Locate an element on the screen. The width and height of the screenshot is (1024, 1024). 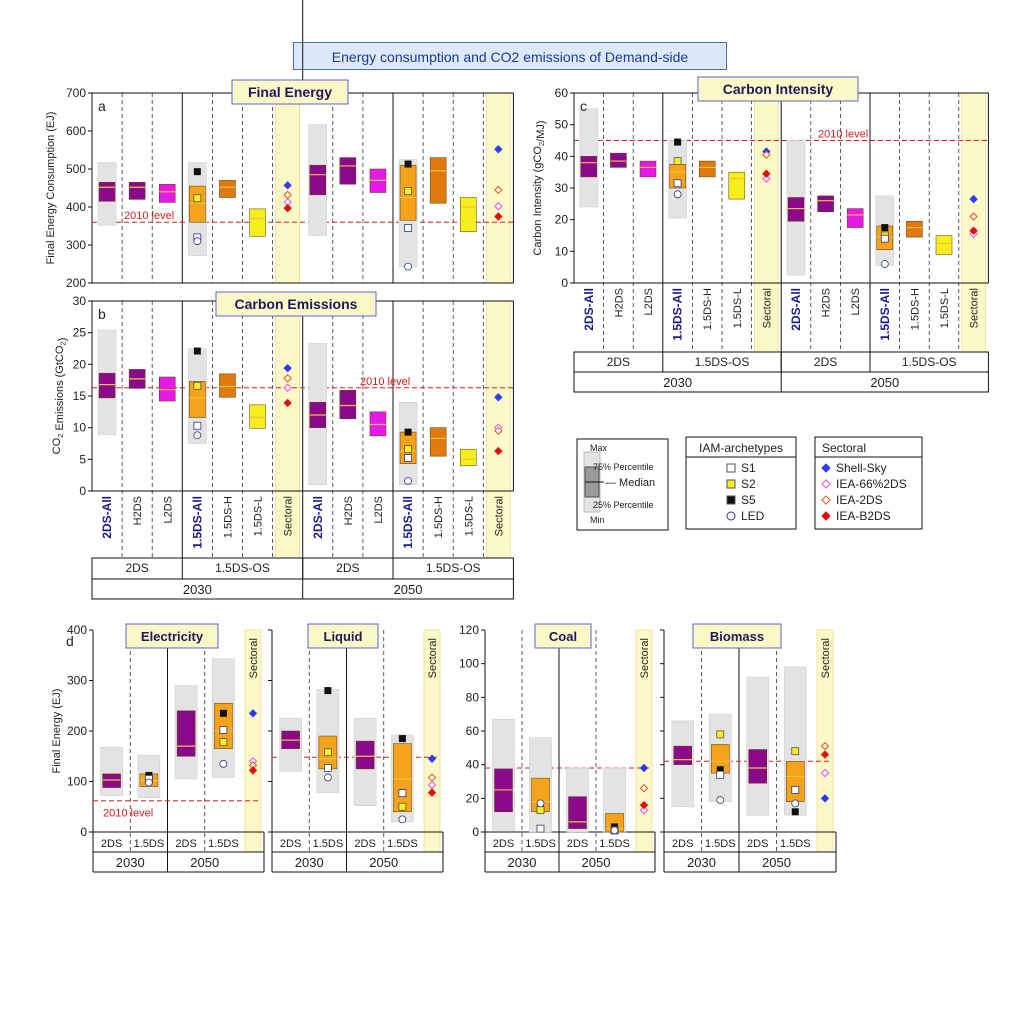
y-tick-label: 30 is located at coordinates (562, 188).